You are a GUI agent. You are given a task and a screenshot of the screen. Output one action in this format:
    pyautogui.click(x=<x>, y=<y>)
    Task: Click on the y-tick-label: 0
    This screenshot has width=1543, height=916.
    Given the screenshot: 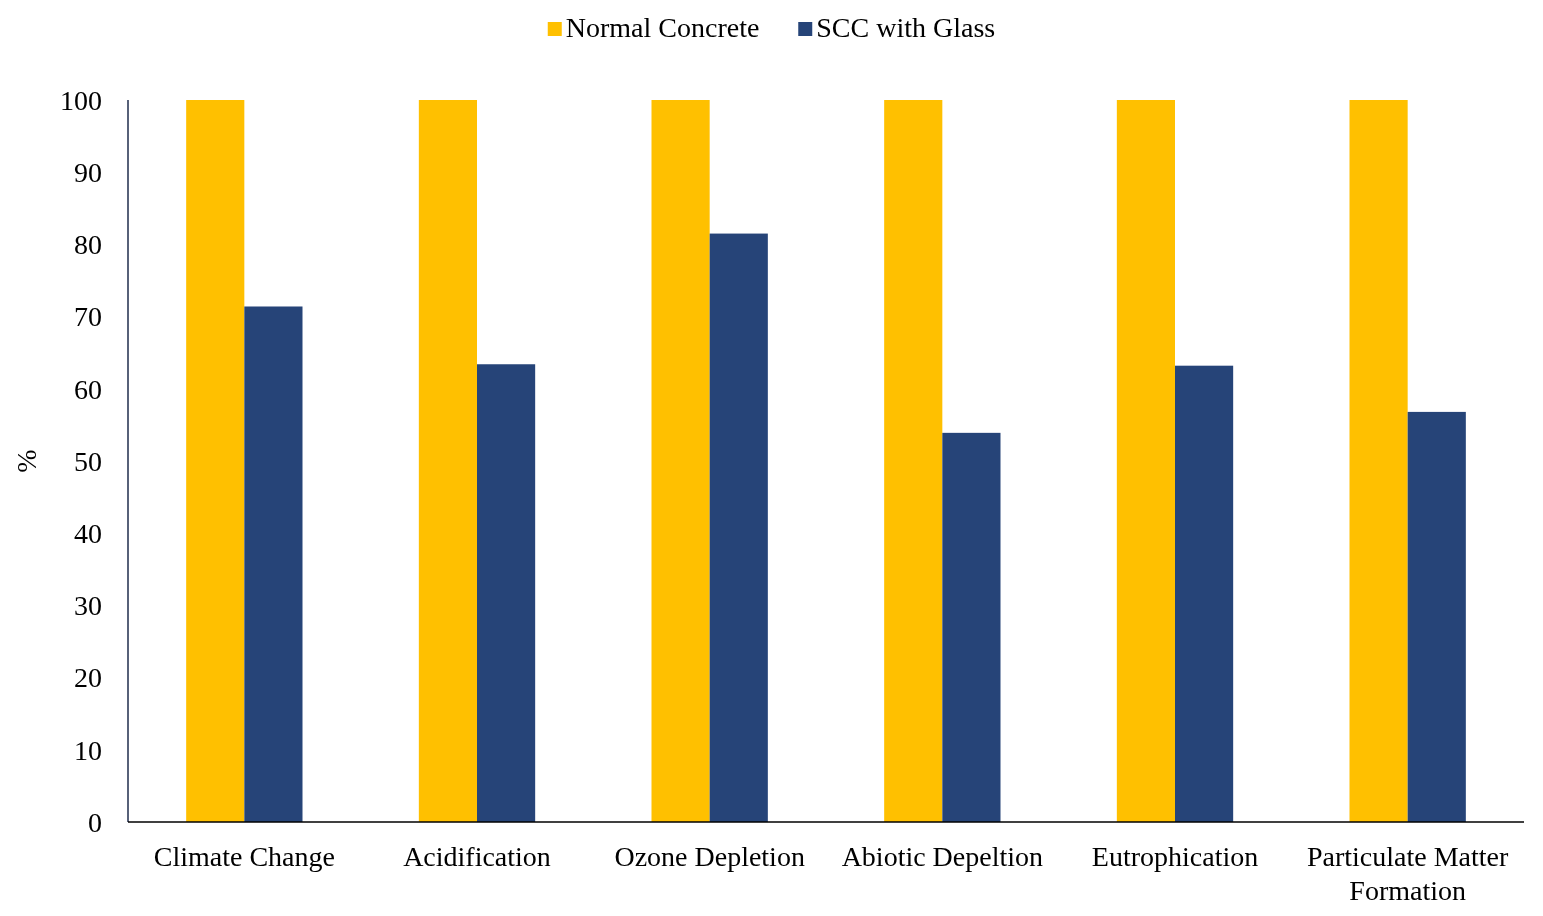 What is the action you would take?
    pyautogui.click(x=95, y=822)
    